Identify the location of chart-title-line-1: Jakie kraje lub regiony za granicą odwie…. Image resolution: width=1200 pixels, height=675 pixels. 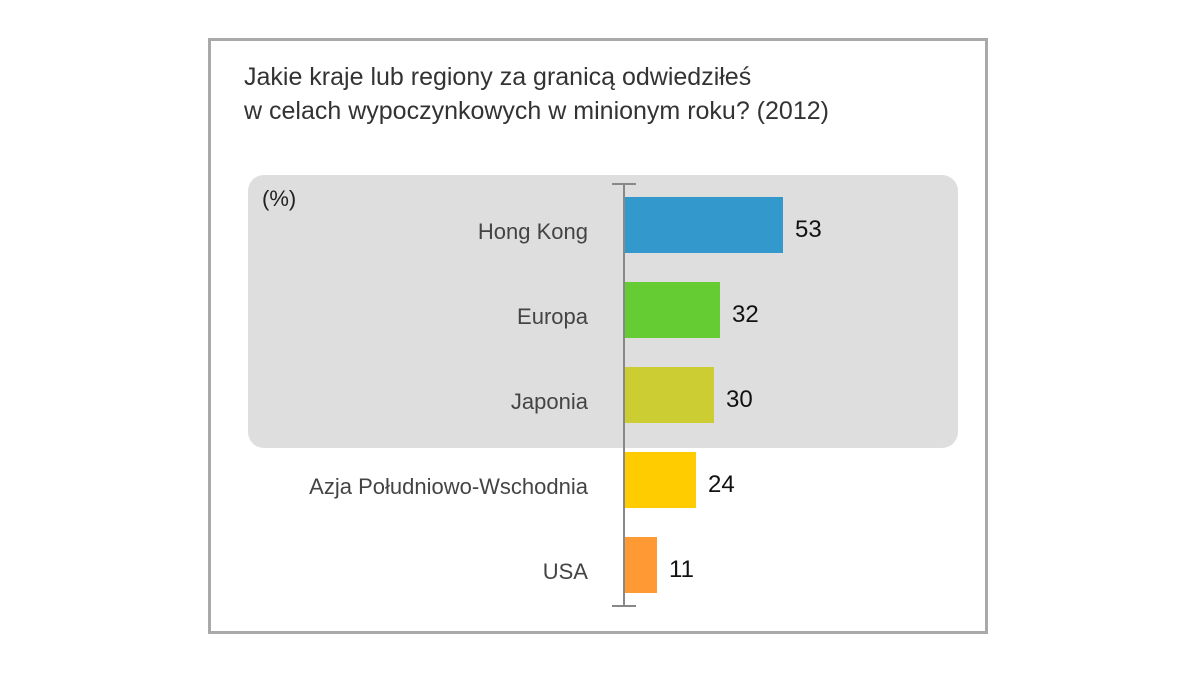
(498, 77).